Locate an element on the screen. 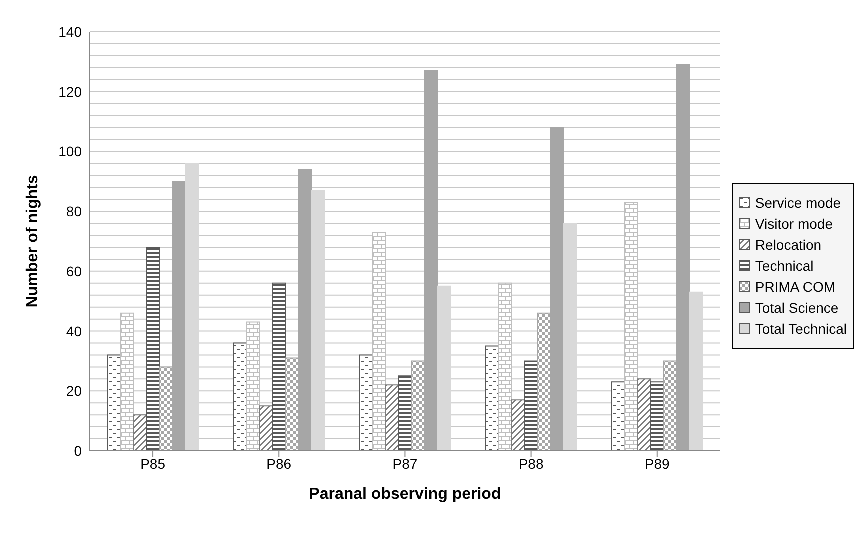 This screenshot has width=868, height=533. x-tick-label: P89 is located at coordinates (657, 464).